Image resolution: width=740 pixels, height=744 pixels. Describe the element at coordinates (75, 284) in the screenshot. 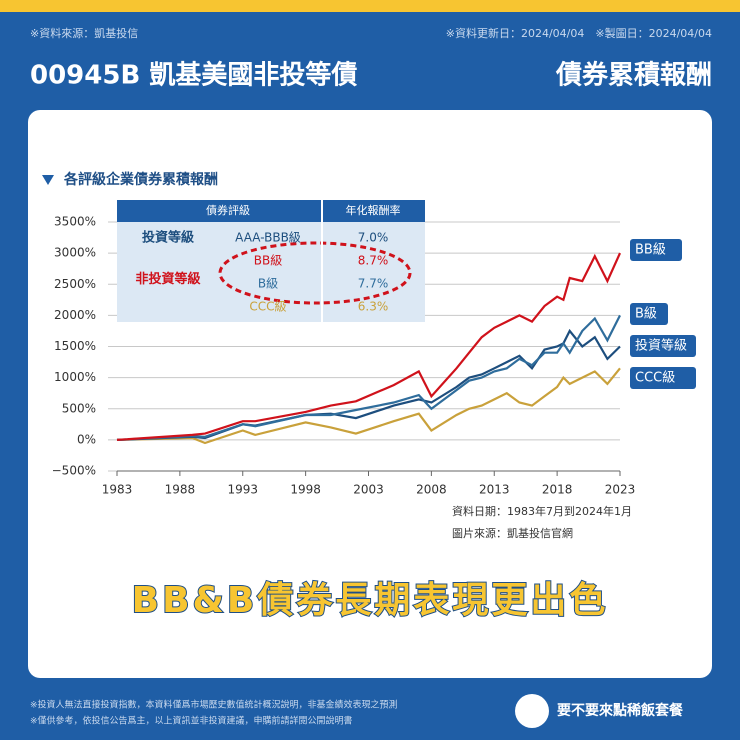

I see `y-tick-label: 2500%` at that location.